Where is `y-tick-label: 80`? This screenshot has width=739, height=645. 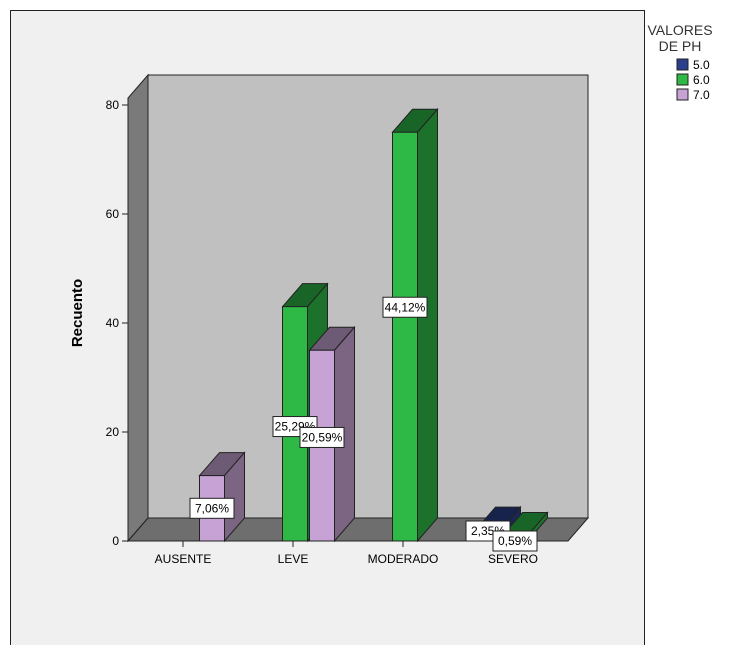 y-tick-label: 80 is located at coordinates (113, 105).